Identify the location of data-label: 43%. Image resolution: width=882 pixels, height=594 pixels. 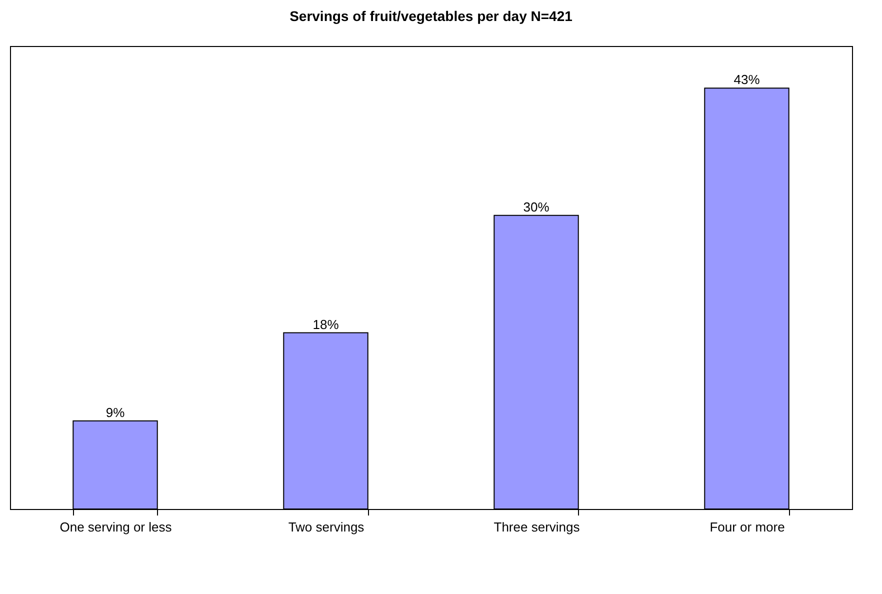
(747, 80).